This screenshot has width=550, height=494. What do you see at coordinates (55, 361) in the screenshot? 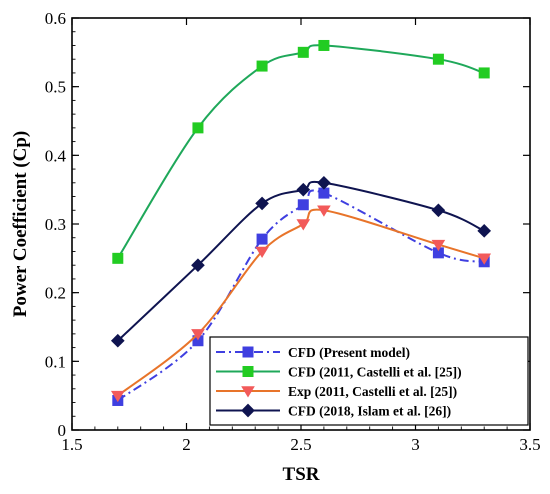
I see `y-tick-label: 0.1` at bounding box center [55, 361].